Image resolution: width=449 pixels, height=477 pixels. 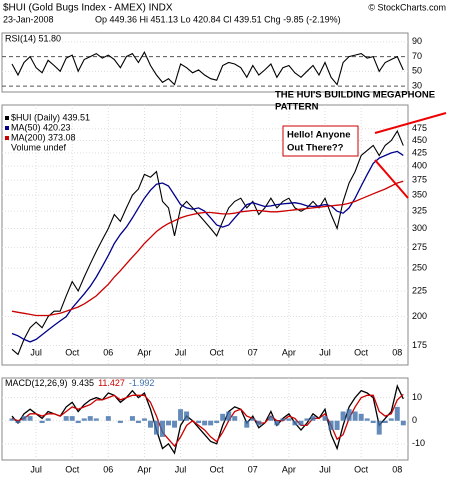 I want to click on annotation: Out There??, so click(x=315, y=148).